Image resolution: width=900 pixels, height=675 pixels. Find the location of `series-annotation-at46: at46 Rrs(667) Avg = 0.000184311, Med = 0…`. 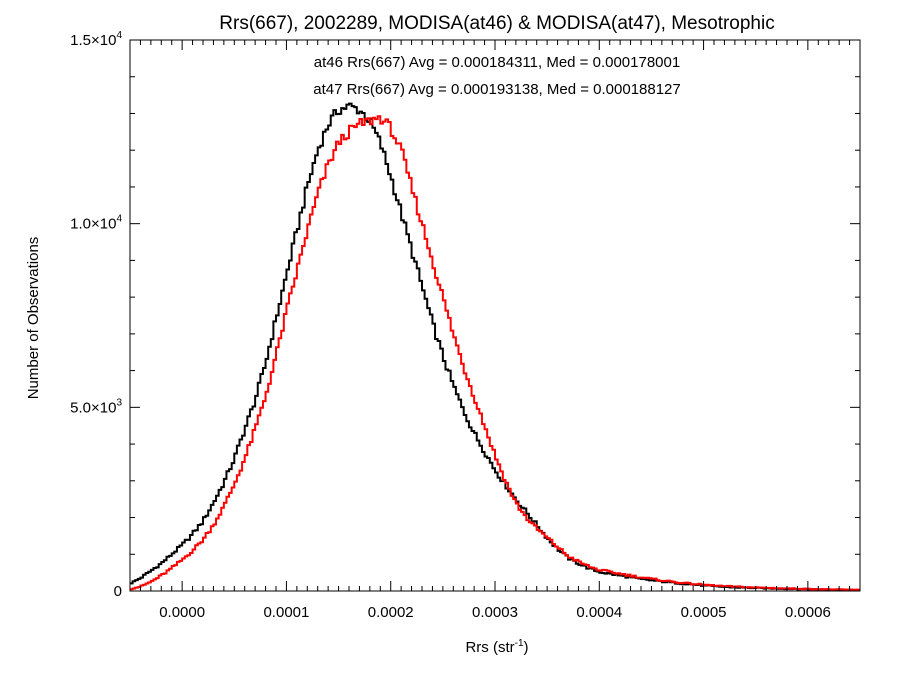

series-annotation-at46: at46 Rrs(667) Avg = 0.000184311, Med = 0… is located at coordinates (497, 62).